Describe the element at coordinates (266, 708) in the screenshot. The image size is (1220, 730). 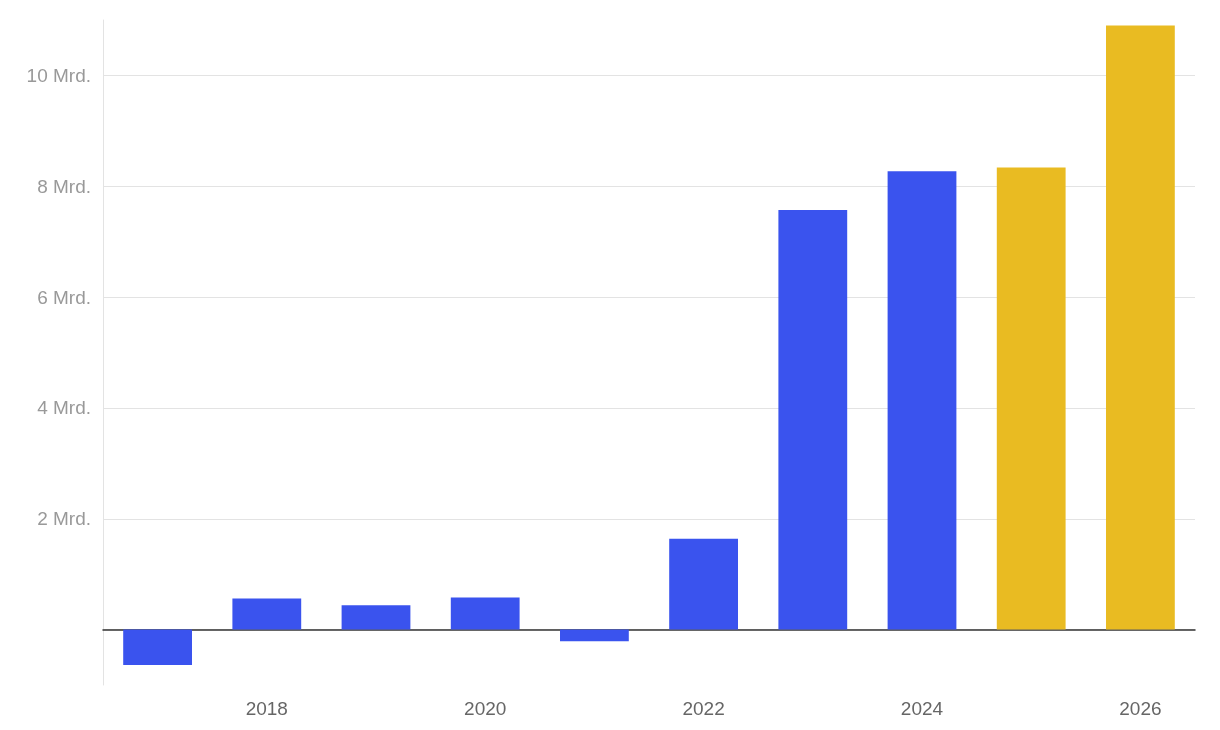
I see `x-tick-label: 2018` at that location.